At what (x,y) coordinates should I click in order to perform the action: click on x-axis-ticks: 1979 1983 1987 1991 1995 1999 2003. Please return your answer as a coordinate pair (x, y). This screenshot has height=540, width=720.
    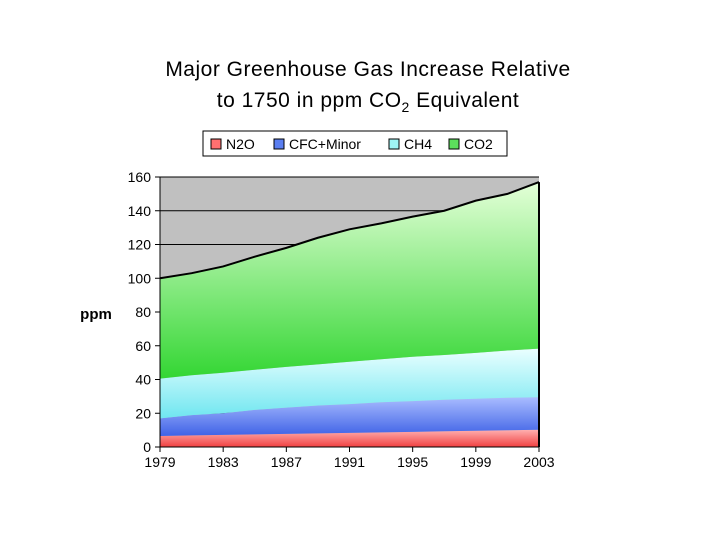
    Looking at the image, I should click on (349, 458).